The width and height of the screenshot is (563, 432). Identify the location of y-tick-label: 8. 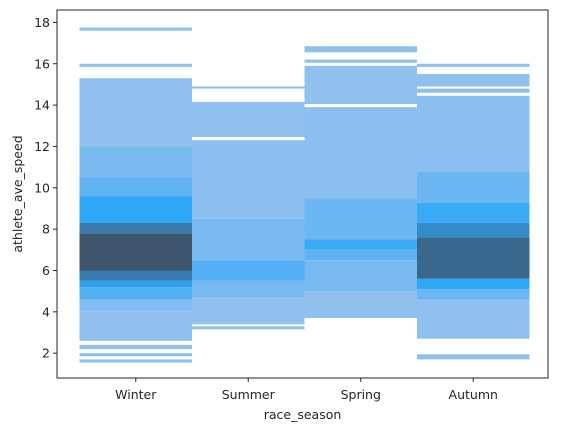
(46, 229).